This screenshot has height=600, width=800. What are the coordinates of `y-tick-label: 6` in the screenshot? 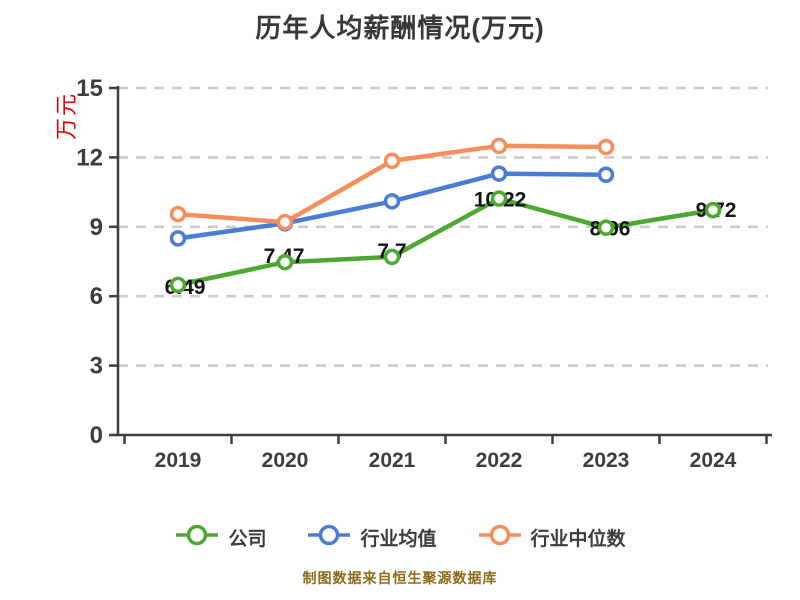 It's located at (96, 296).